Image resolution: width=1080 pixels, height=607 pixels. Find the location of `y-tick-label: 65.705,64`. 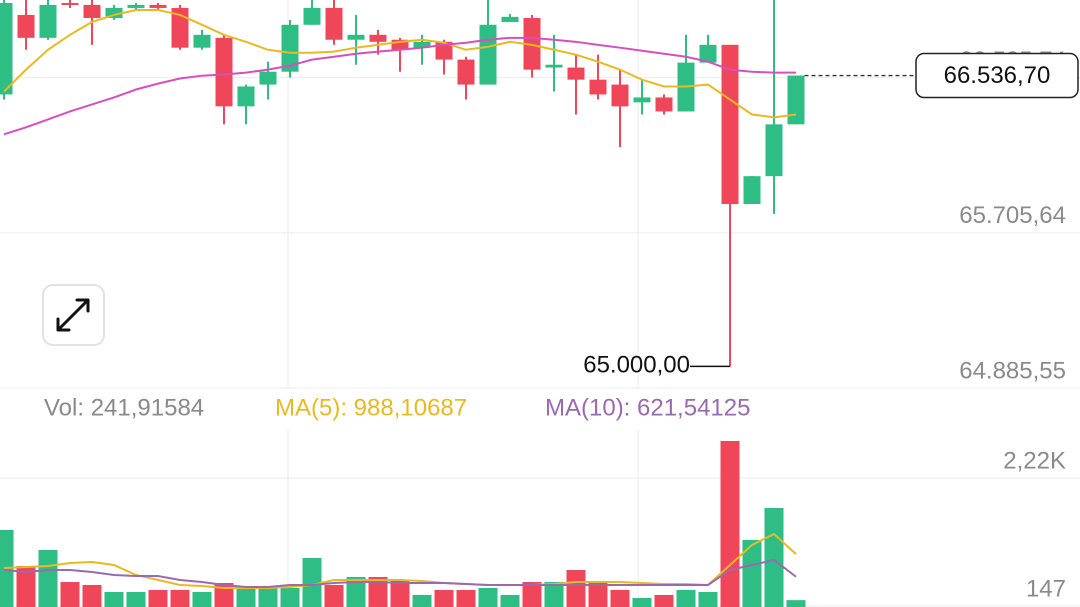

y-tick-label: 65.705,64 is located at coordinates (1012, 215).